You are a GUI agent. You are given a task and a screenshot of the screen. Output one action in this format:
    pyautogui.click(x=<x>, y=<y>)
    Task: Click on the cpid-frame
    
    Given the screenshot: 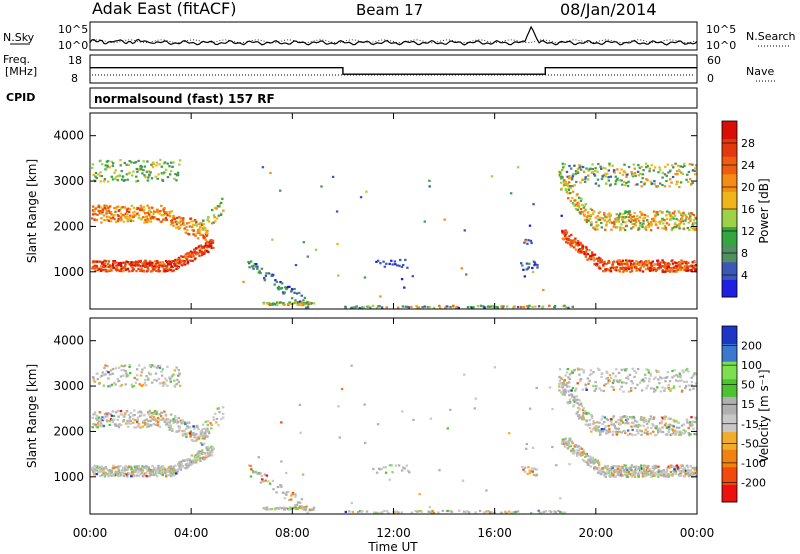 What is the action you would take?
    pyautogui.click(x=393, y=98)
    